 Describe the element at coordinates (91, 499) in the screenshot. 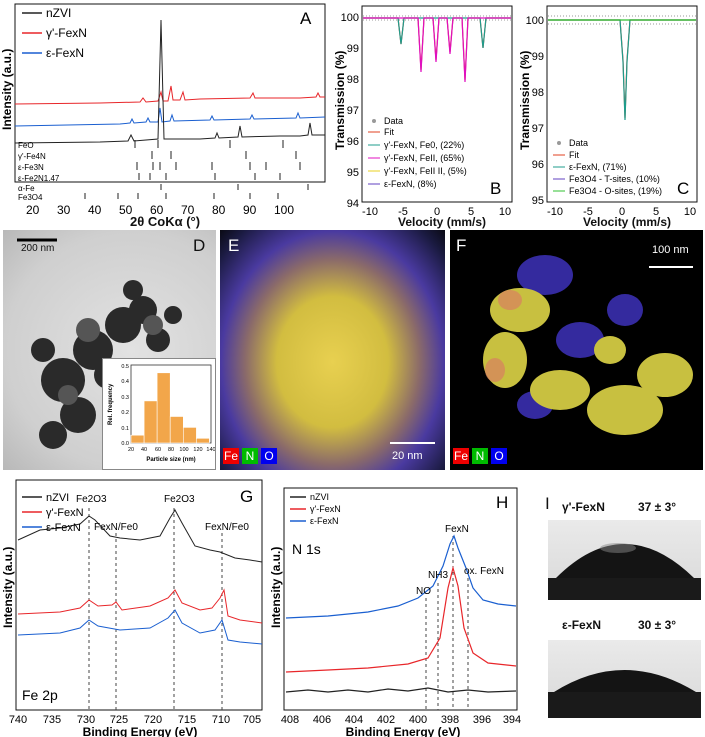

I see `svg-text: Fe2O3` at that location.